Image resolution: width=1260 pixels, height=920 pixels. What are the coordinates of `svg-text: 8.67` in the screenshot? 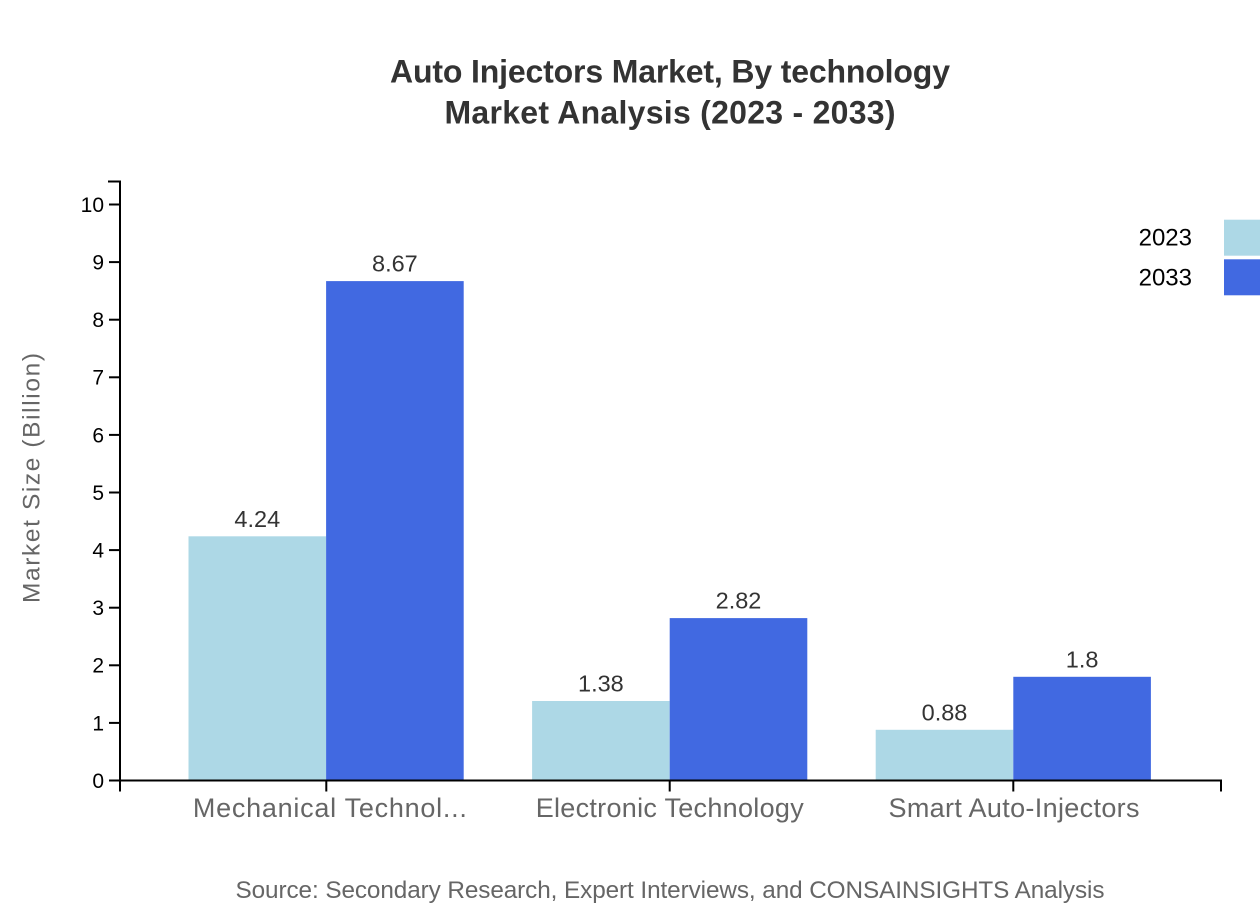 It's located at (395, 264).